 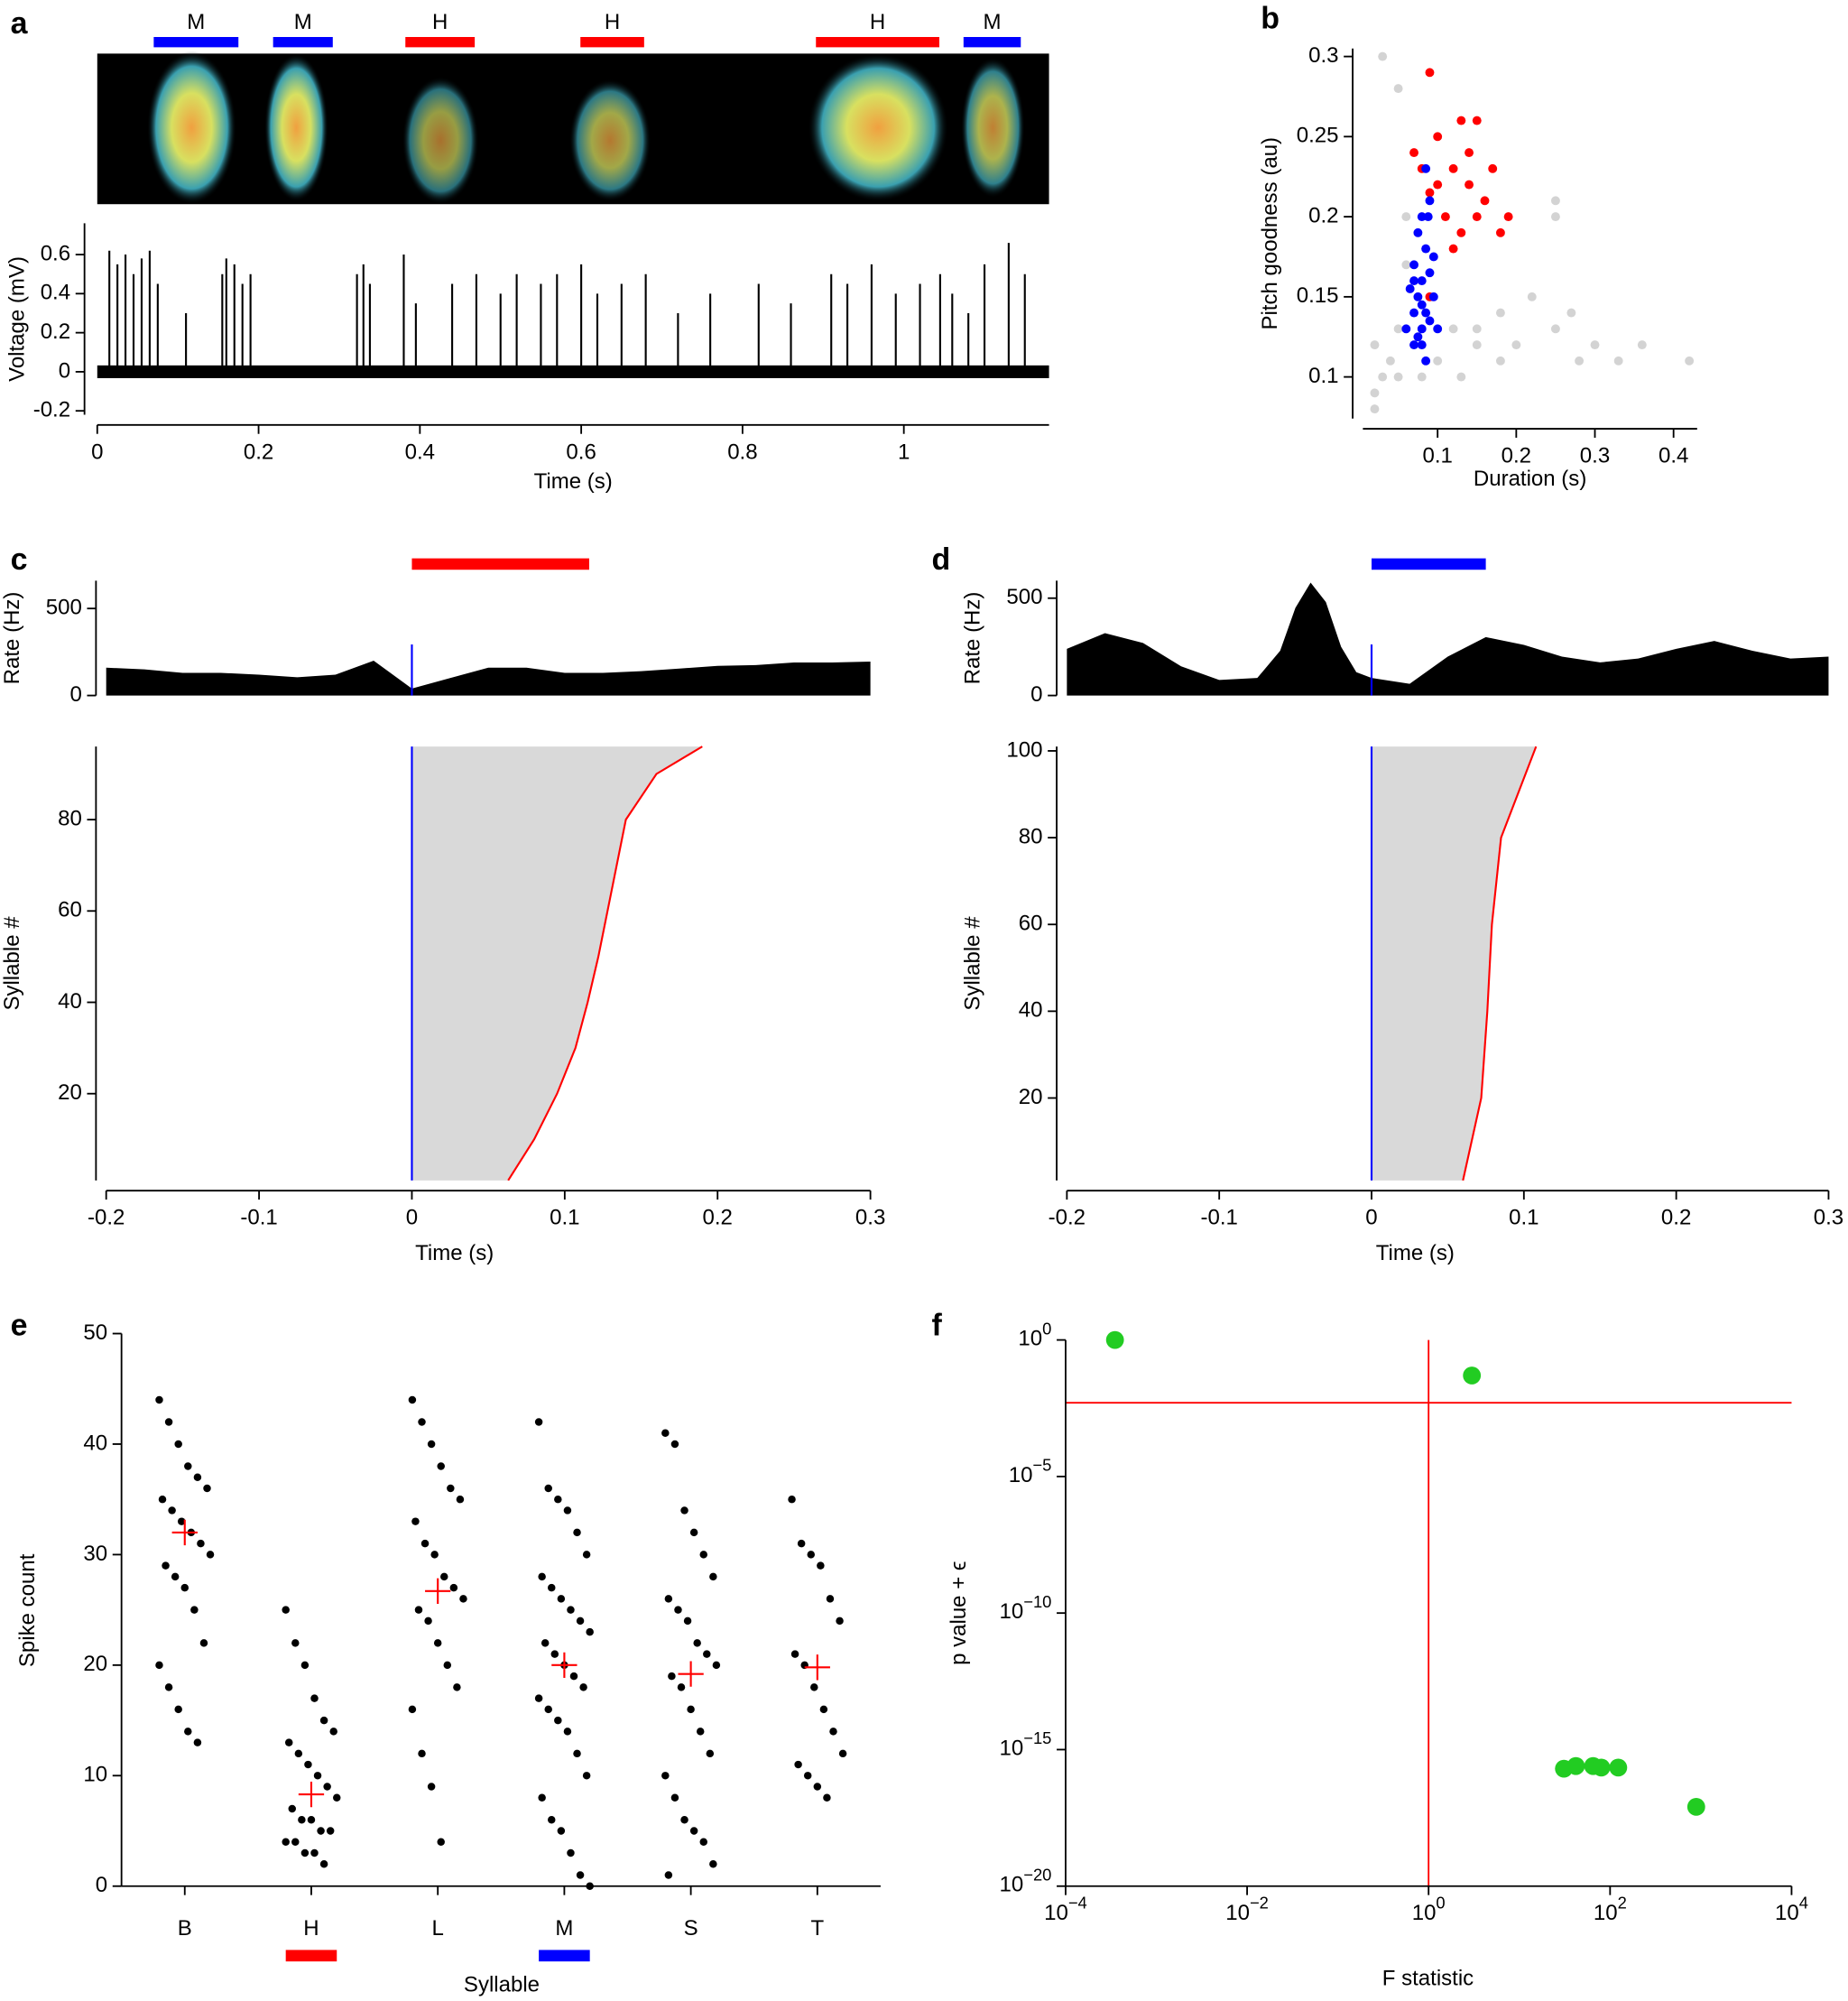 I want to click on y-tick-label: 20, so click(x=1031, y=1097).